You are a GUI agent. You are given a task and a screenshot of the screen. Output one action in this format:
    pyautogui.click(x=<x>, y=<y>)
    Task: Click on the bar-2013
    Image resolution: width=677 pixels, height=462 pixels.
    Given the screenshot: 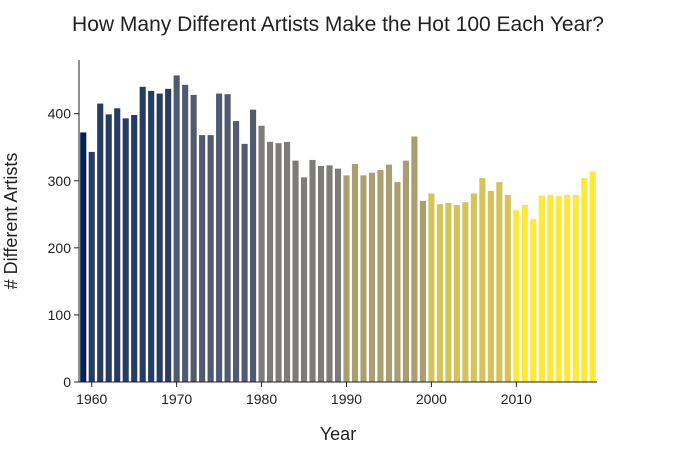 What is the action you would take?
    pyautogui.click(x=541, y=288)
    